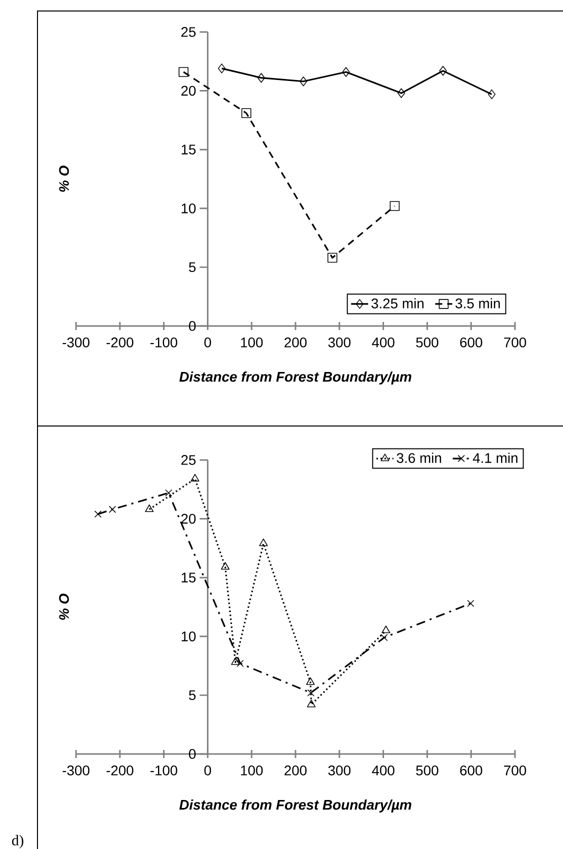 Image resolution: width=563 pixels, height=849 pixels. What do you see at coordinates (419, 457) in the screenshot?
I see `legend-label: 3.6 min` at bounding box center [419, 457].